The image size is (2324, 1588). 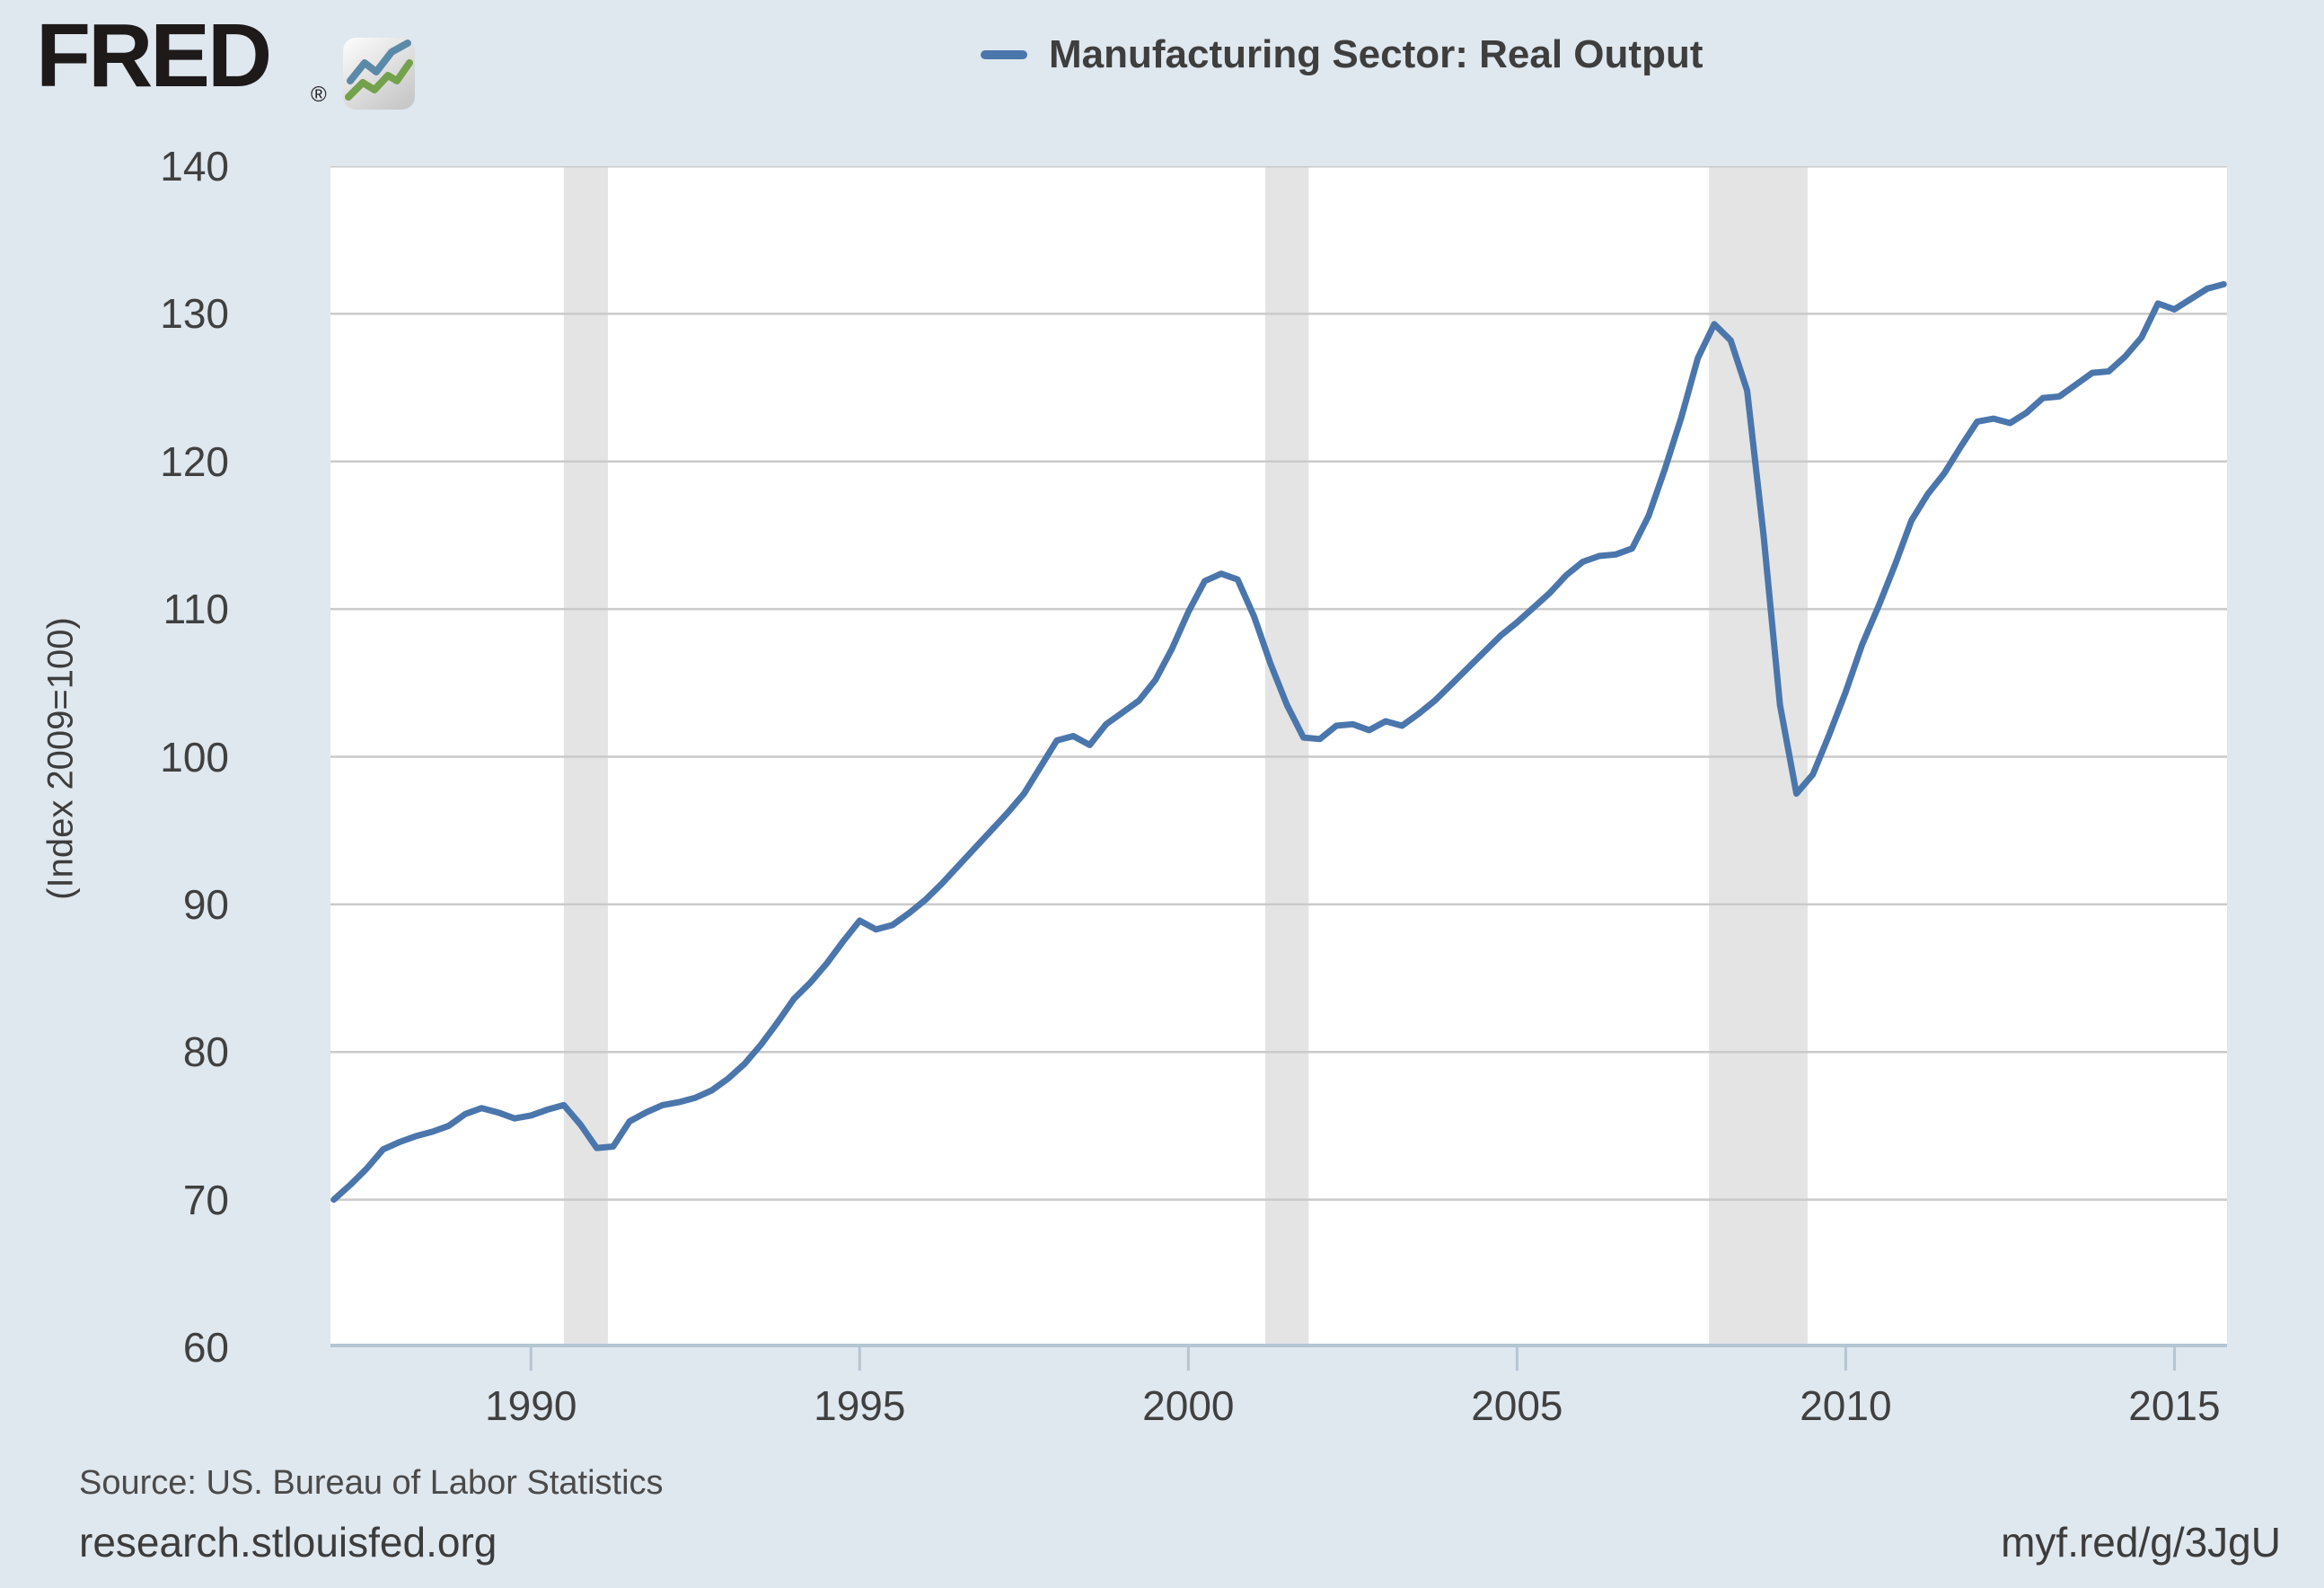 What do you see at coordinates (206, 1199) in the screenshot?
I see `y-axis-label-70: 70` at bounding box center [206, 1199].